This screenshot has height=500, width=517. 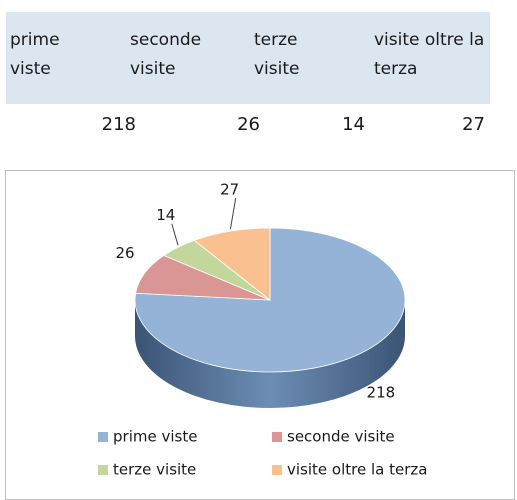 I want to click on header-cell: seconde visite, so click(x=166, y=54).